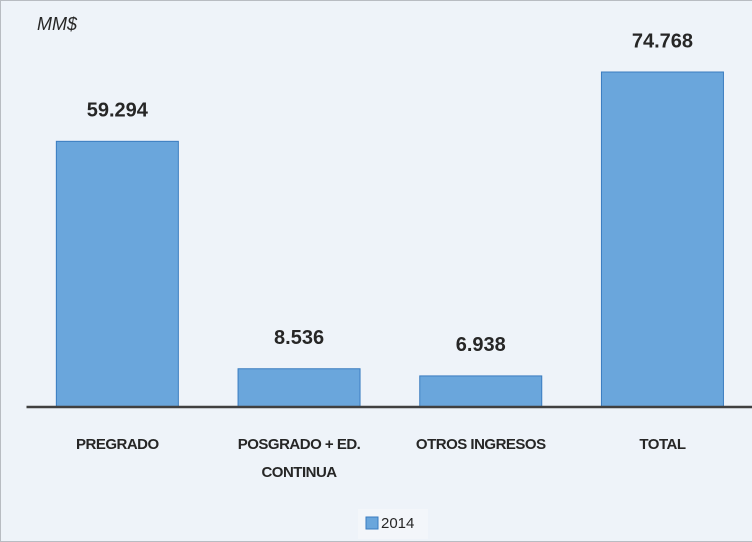  I want to click on legend-label: 2014, so click(397, 523).